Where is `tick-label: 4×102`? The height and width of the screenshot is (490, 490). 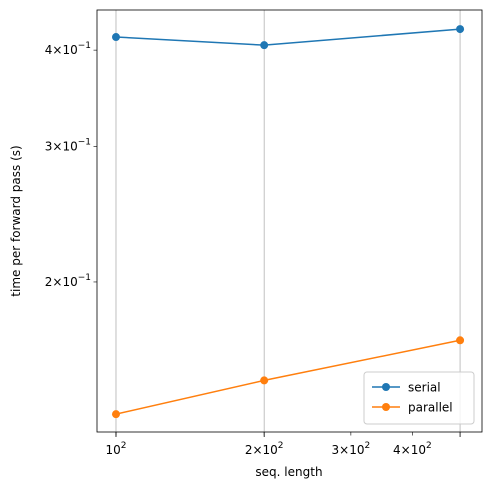 tick-label: 4×102 is located at coordinates (412, 449).